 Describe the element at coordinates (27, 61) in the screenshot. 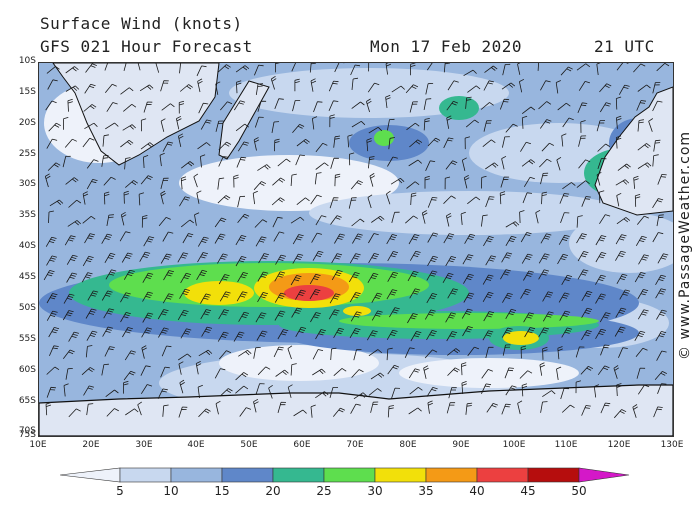

I see `lat-label: 10S` at that location.